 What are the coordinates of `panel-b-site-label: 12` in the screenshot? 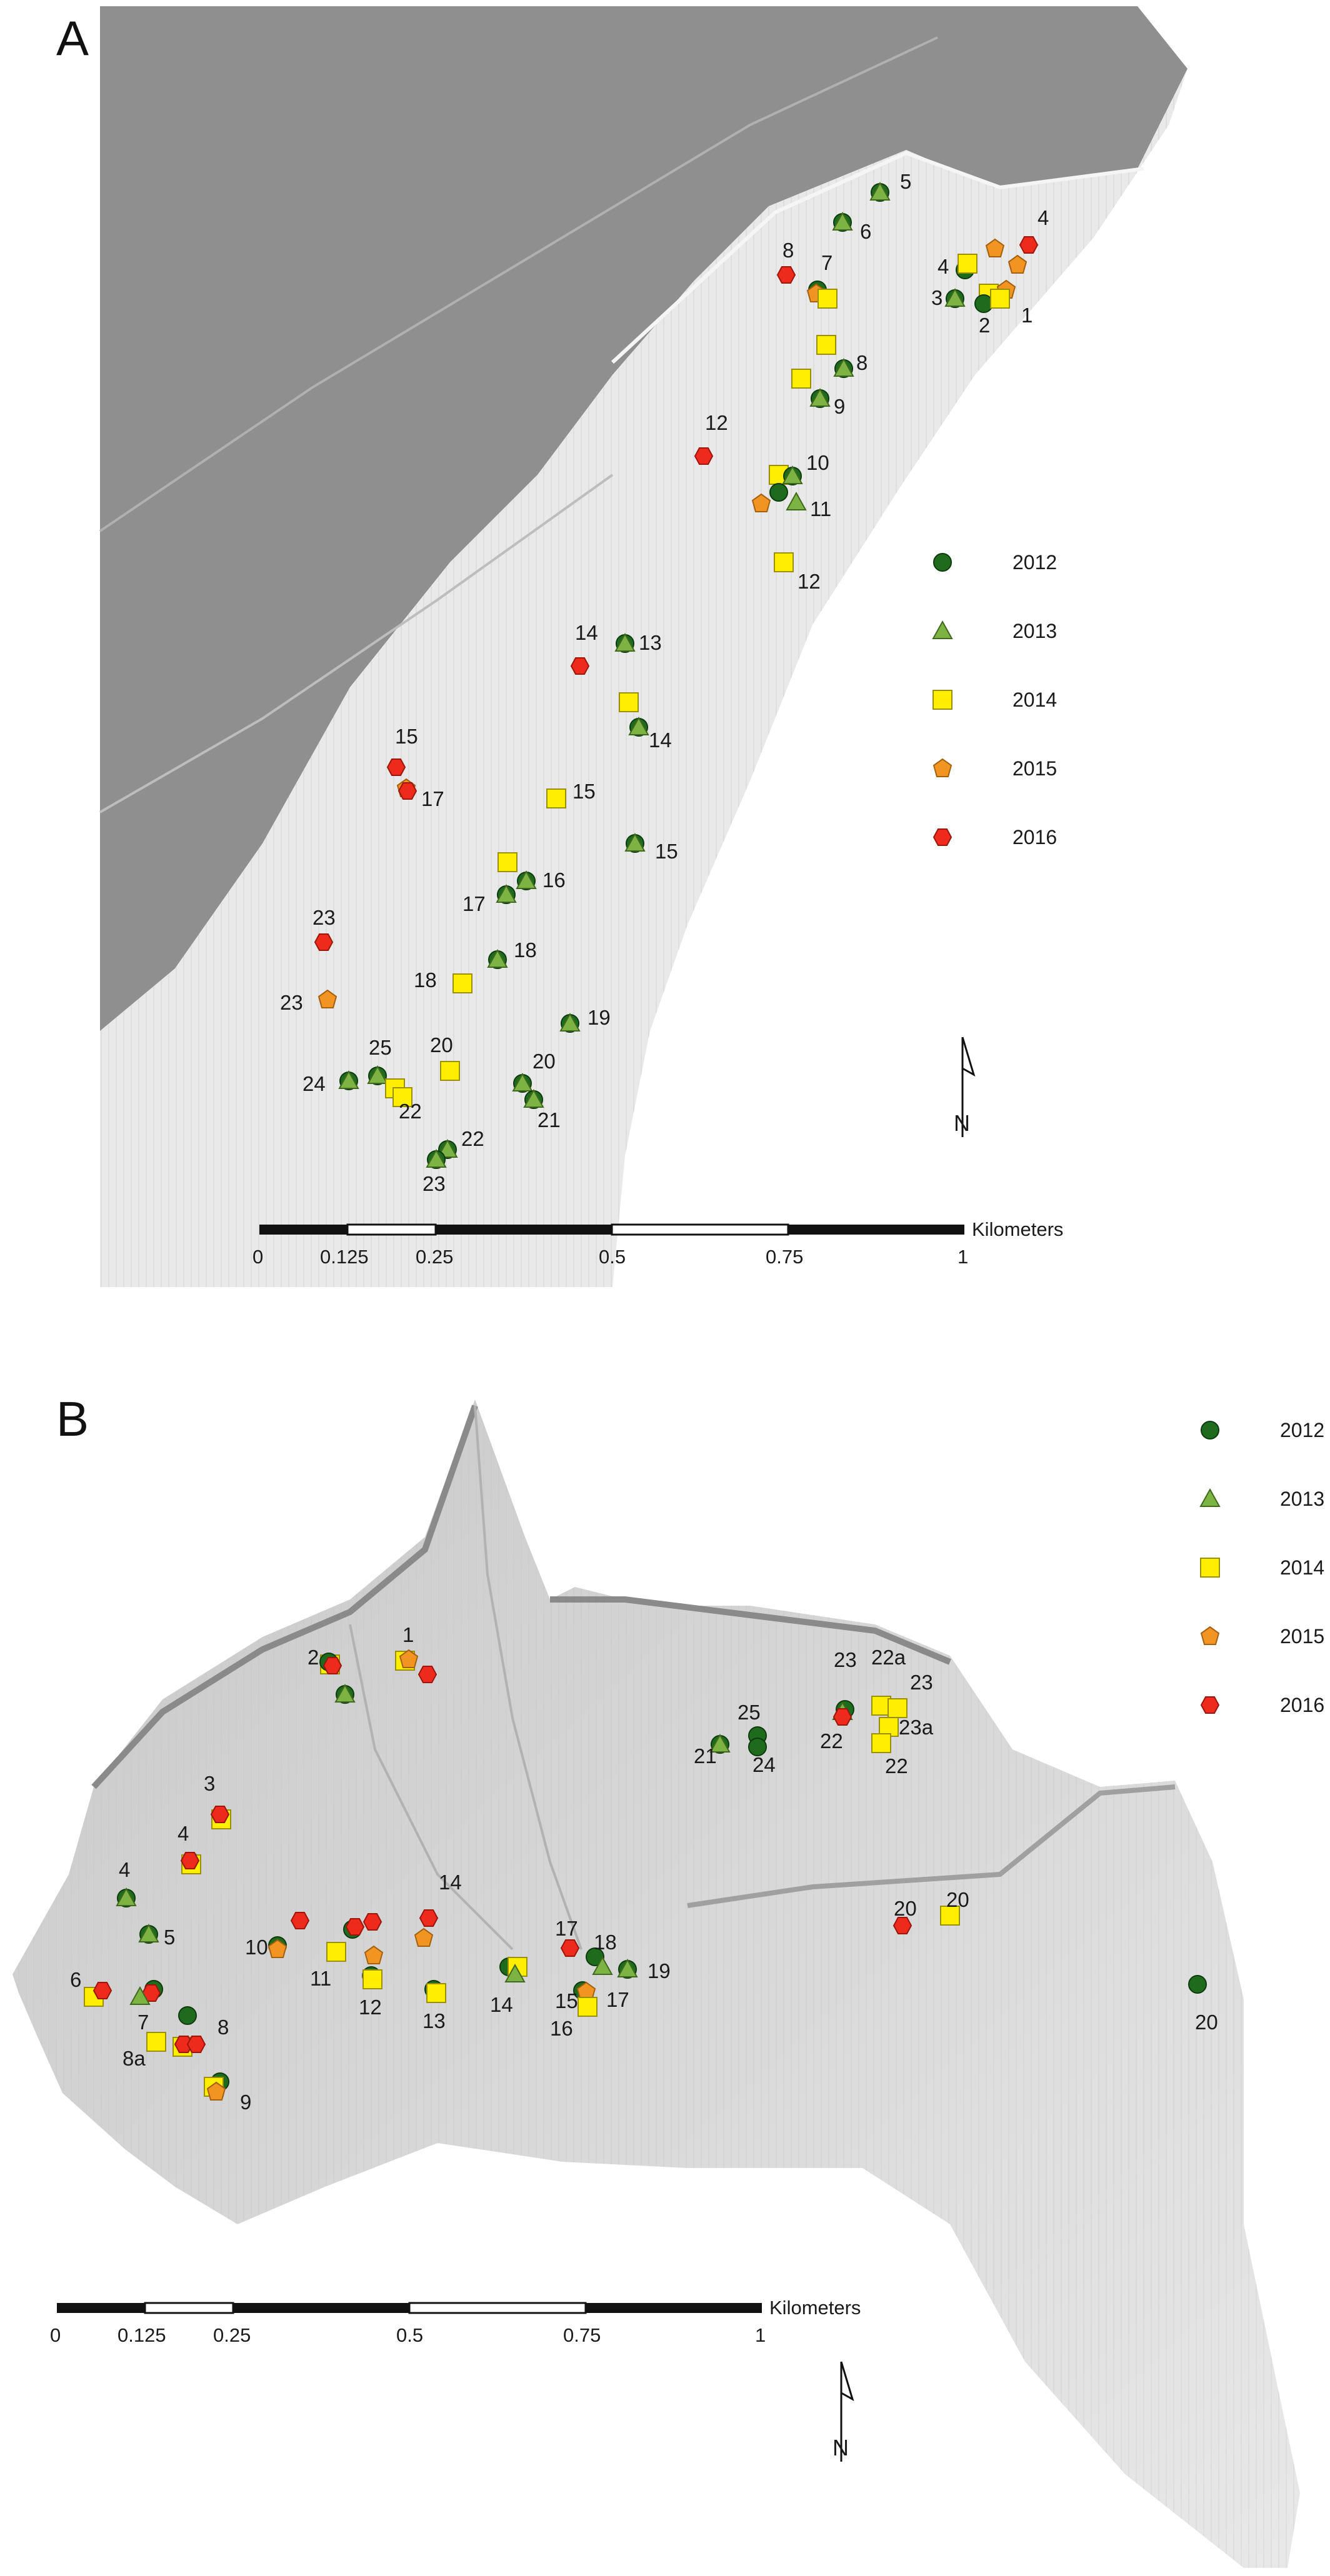 It's located at (371, 2008).